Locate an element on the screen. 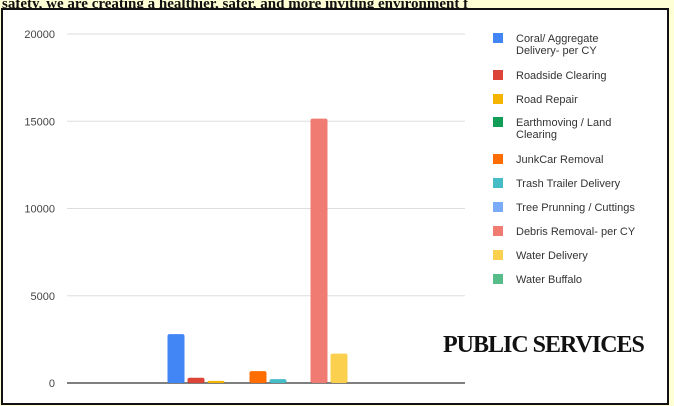 Image resolution: width=674 pixels, height=406 pixels. legend-label-line: Water Buffalo is located at coordinates (549, 280).